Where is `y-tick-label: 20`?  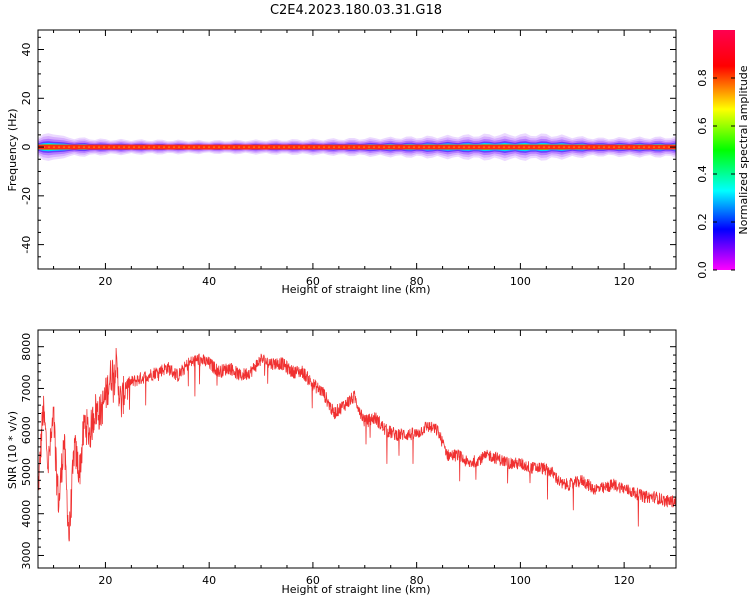 y-tick-label: 20 is located at coordinates (26, 98).